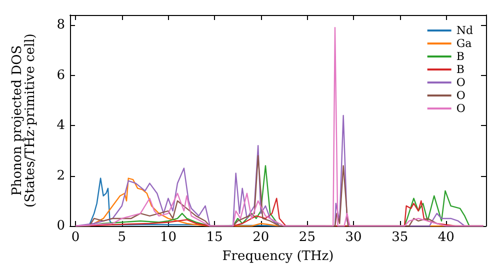  What do you see at coordinates (168, 237) in the screenshot?
I see `x-tick-label: 10` at bounding box center [168, 237].